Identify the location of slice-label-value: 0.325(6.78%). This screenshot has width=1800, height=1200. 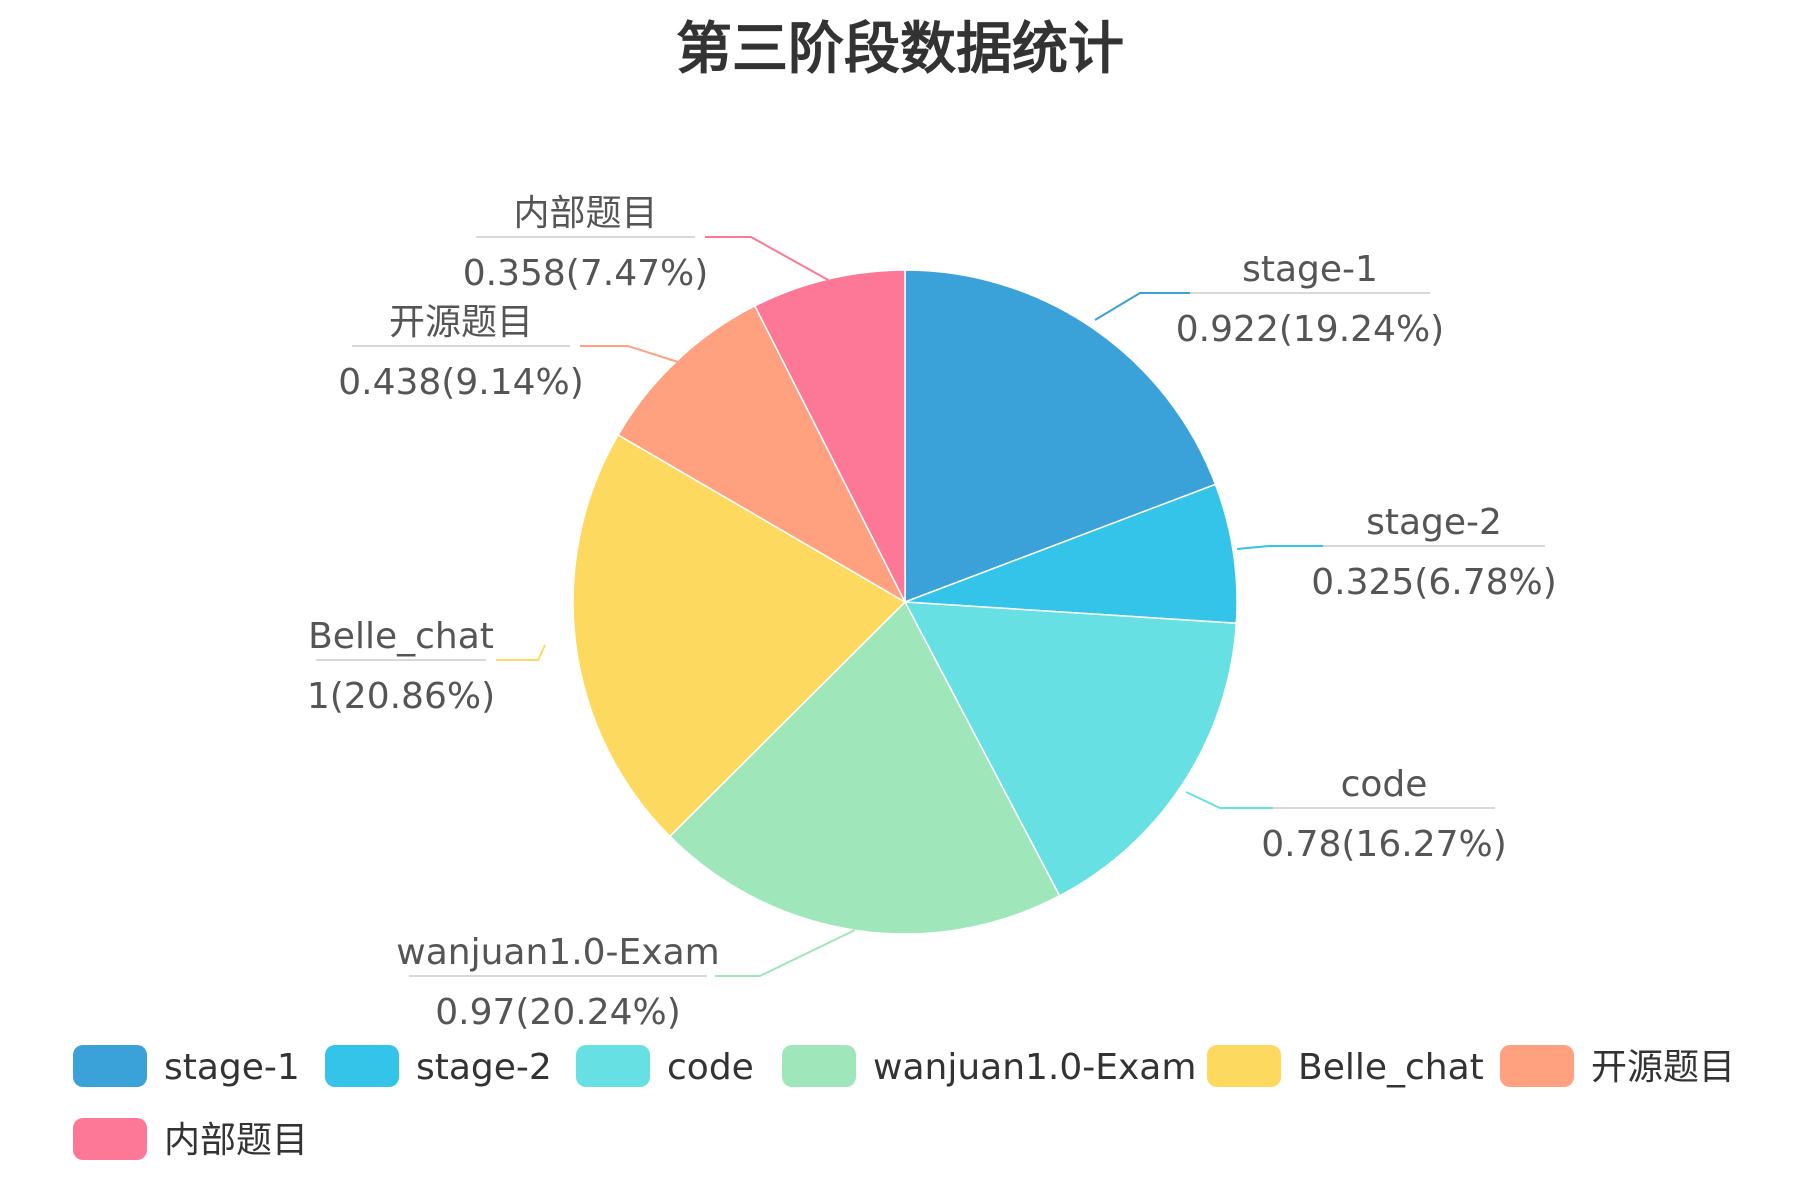
(1434, 582).